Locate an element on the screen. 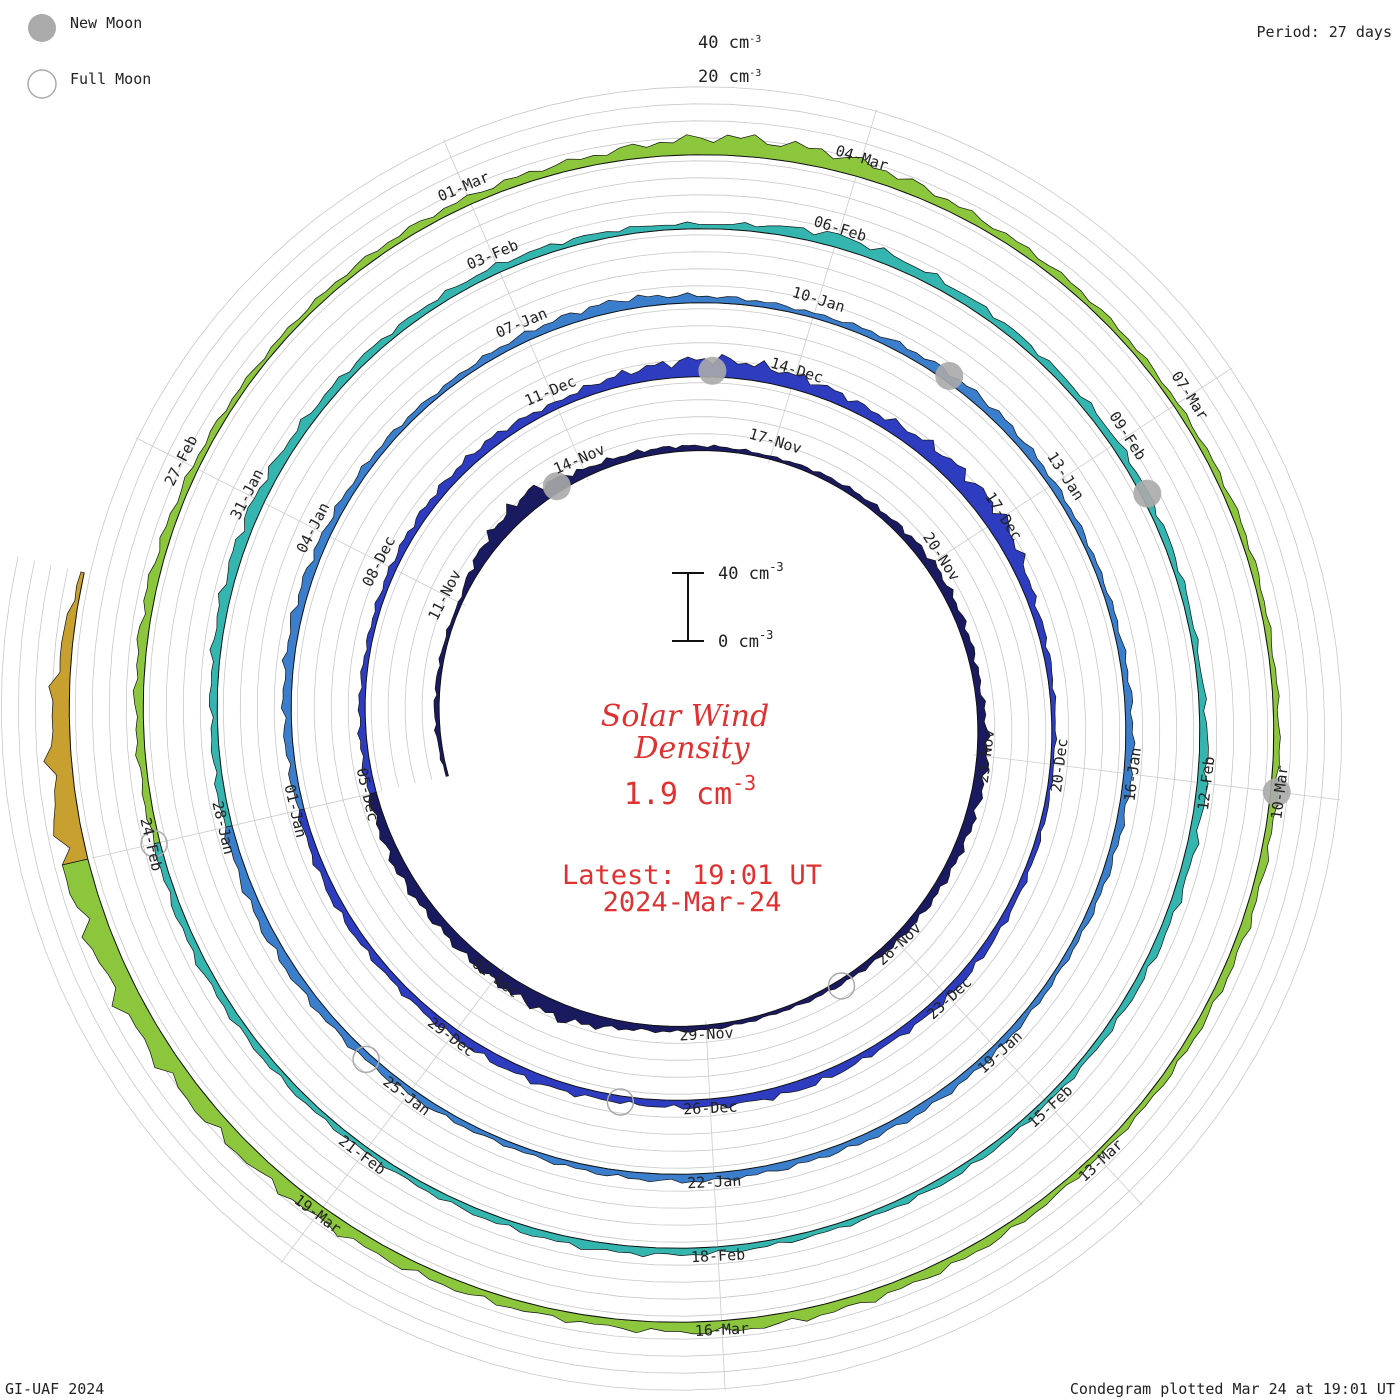  scale-bottom-label: 0 cm-3 is located at coordinates (745, 640).